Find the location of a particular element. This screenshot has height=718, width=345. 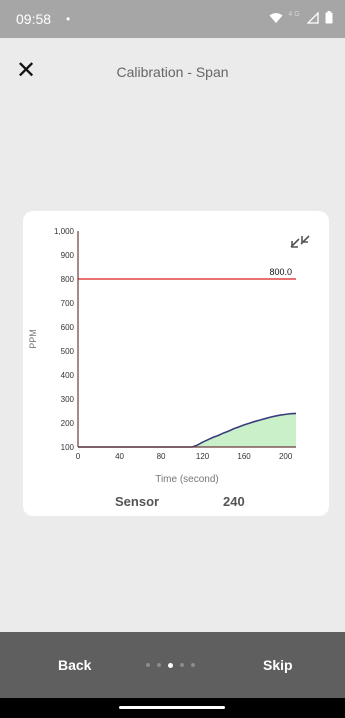

status-icons: 4G is located at coordinates (301, 19).